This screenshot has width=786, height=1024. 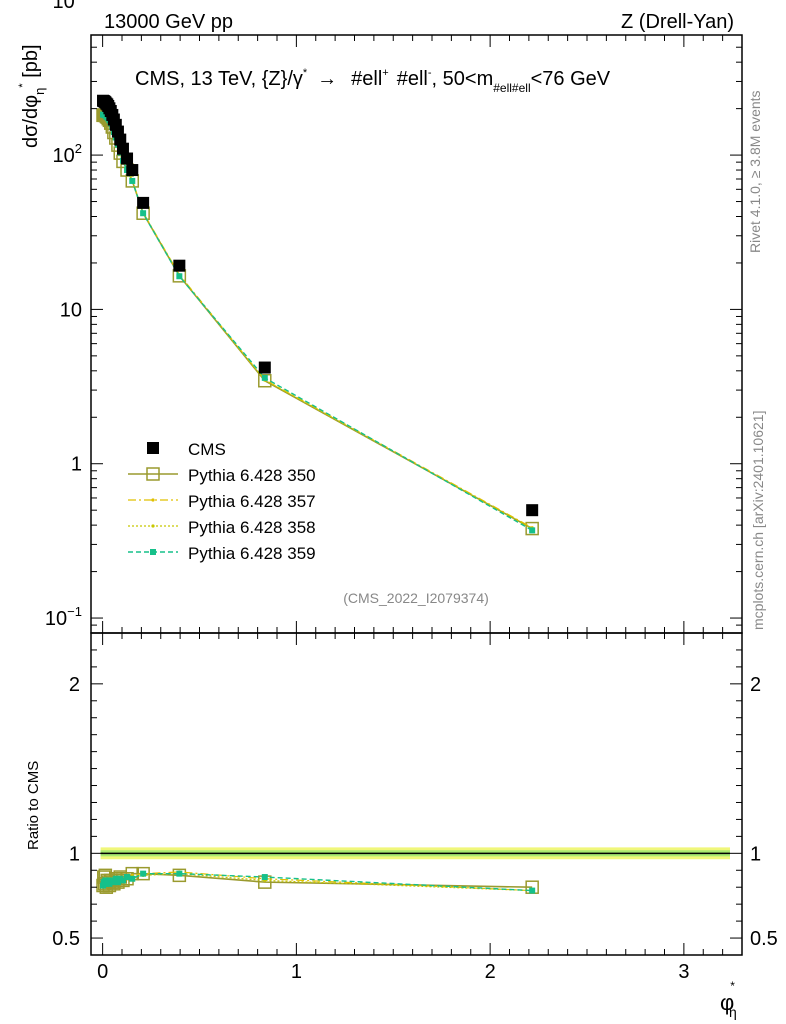 What do you see at coordinates (755, 171) in the screenshot?
I see `rivet-version-label: Rivet 4.1.0, ≥ 3.8M events` at bounding box center [755, 171].